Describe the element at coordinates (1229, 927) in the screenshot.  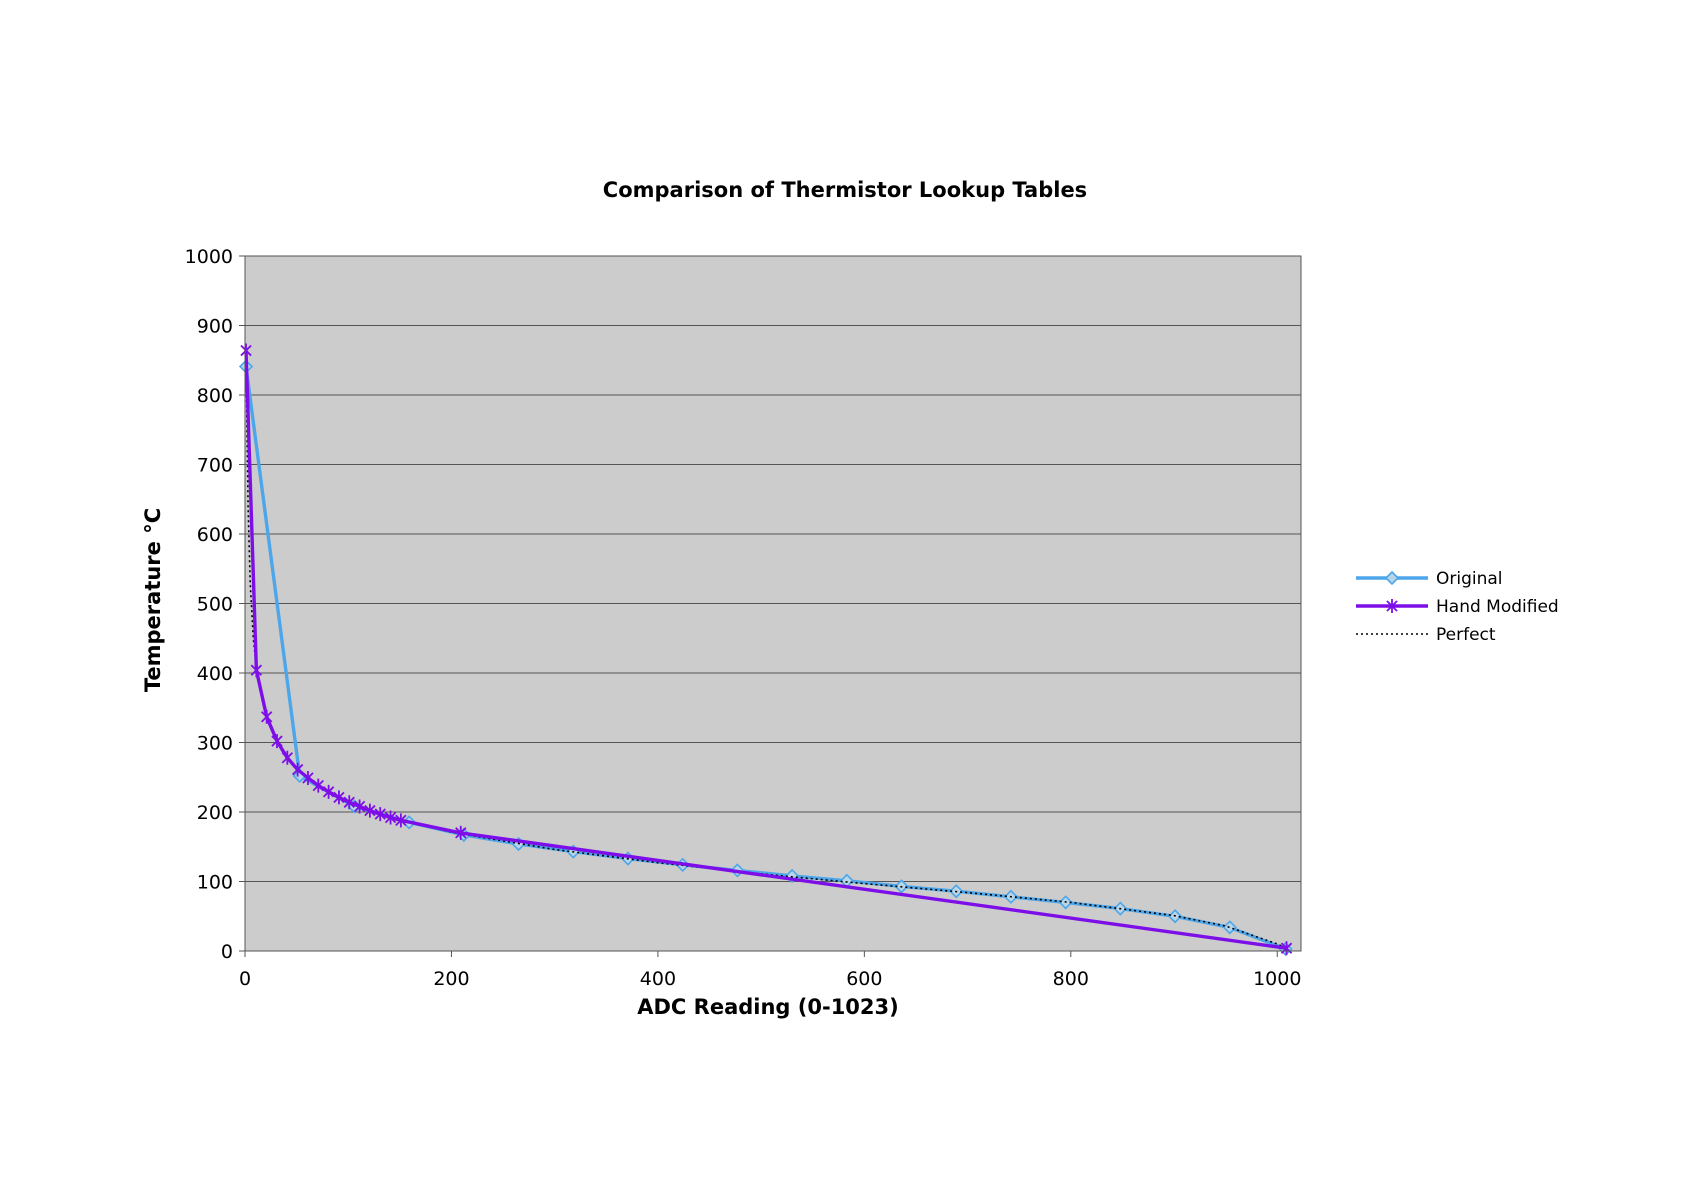
I see `data-point-original` at that location.